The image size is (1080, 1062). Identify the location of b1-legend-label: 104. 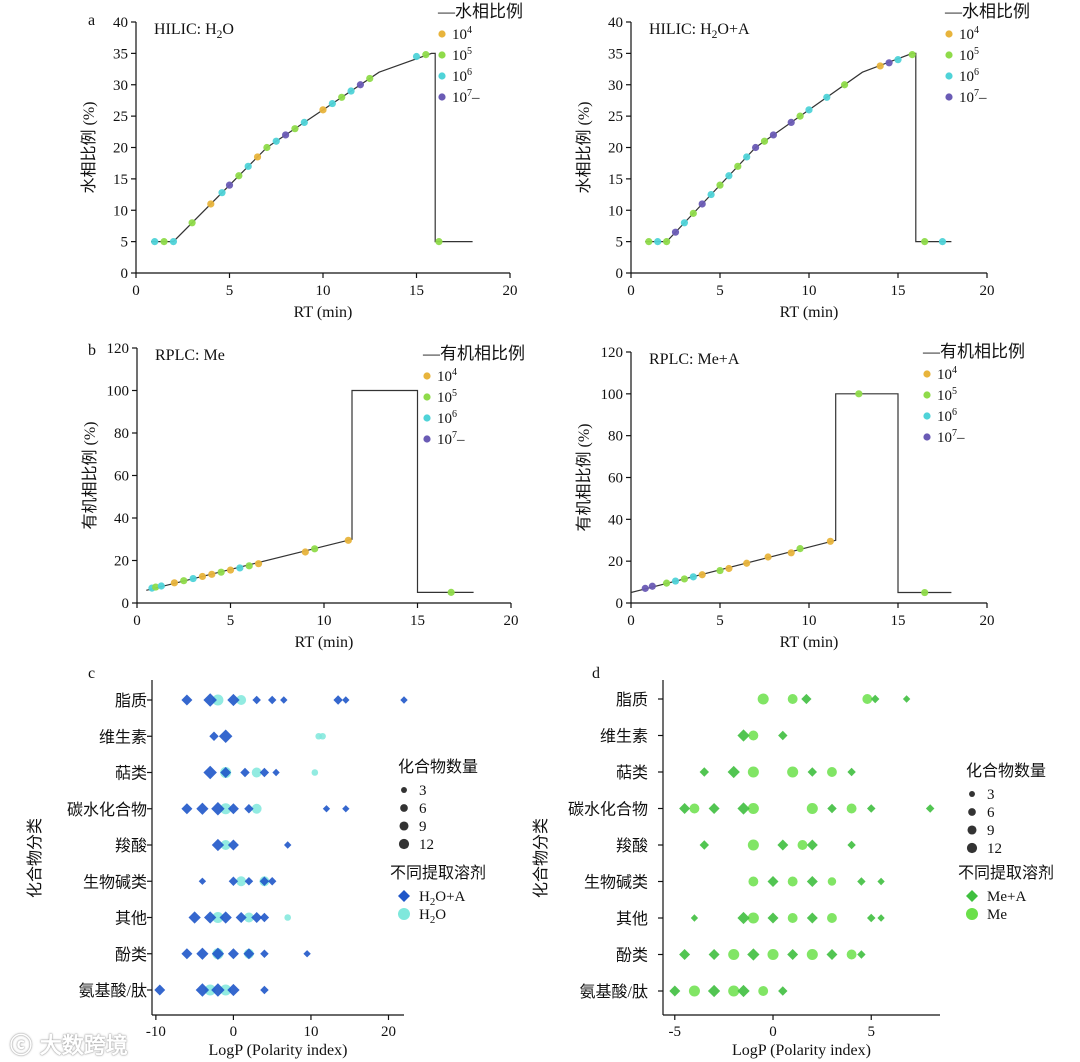
(447, 376).